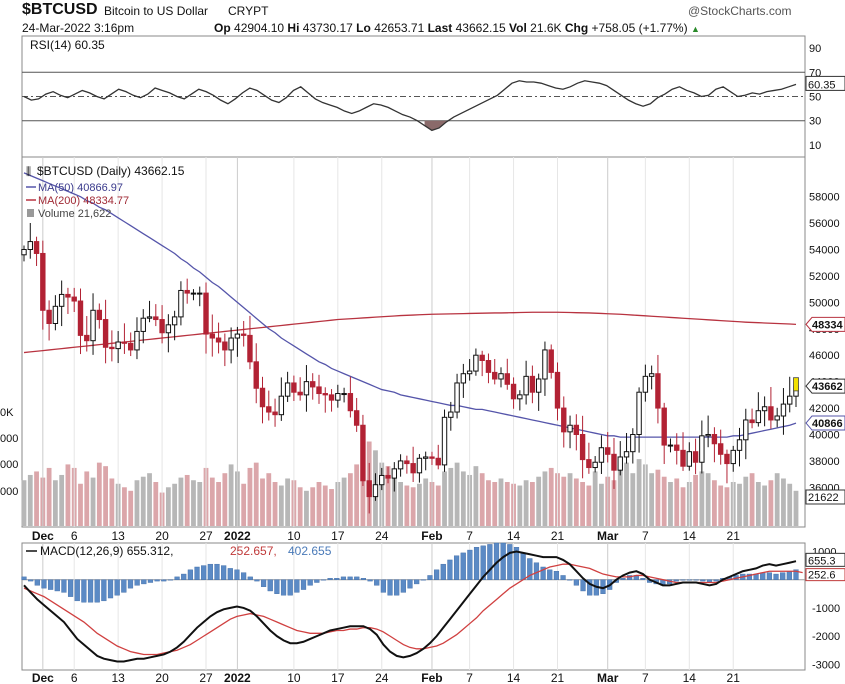 The height and width of the screenshot is (684, 845). I want to click on rsi-legend: RSI(14) 60.35, so click(67, 45).